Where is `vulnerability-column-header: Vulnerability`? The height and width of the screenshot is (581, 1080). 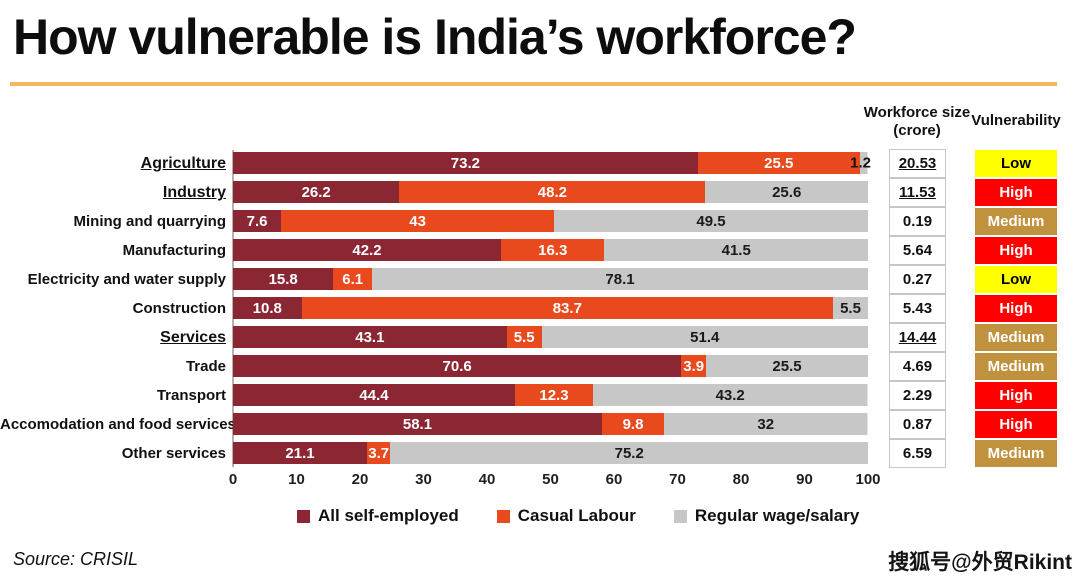
vulnerability-column-header: Vulnerability is located at coordinates (1016, 120).